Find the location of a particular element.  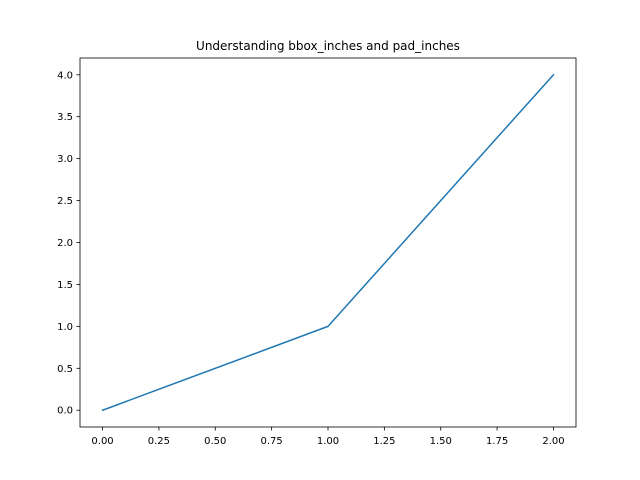

y-tick-label: 3.0 is located at coordinates (65, 159).